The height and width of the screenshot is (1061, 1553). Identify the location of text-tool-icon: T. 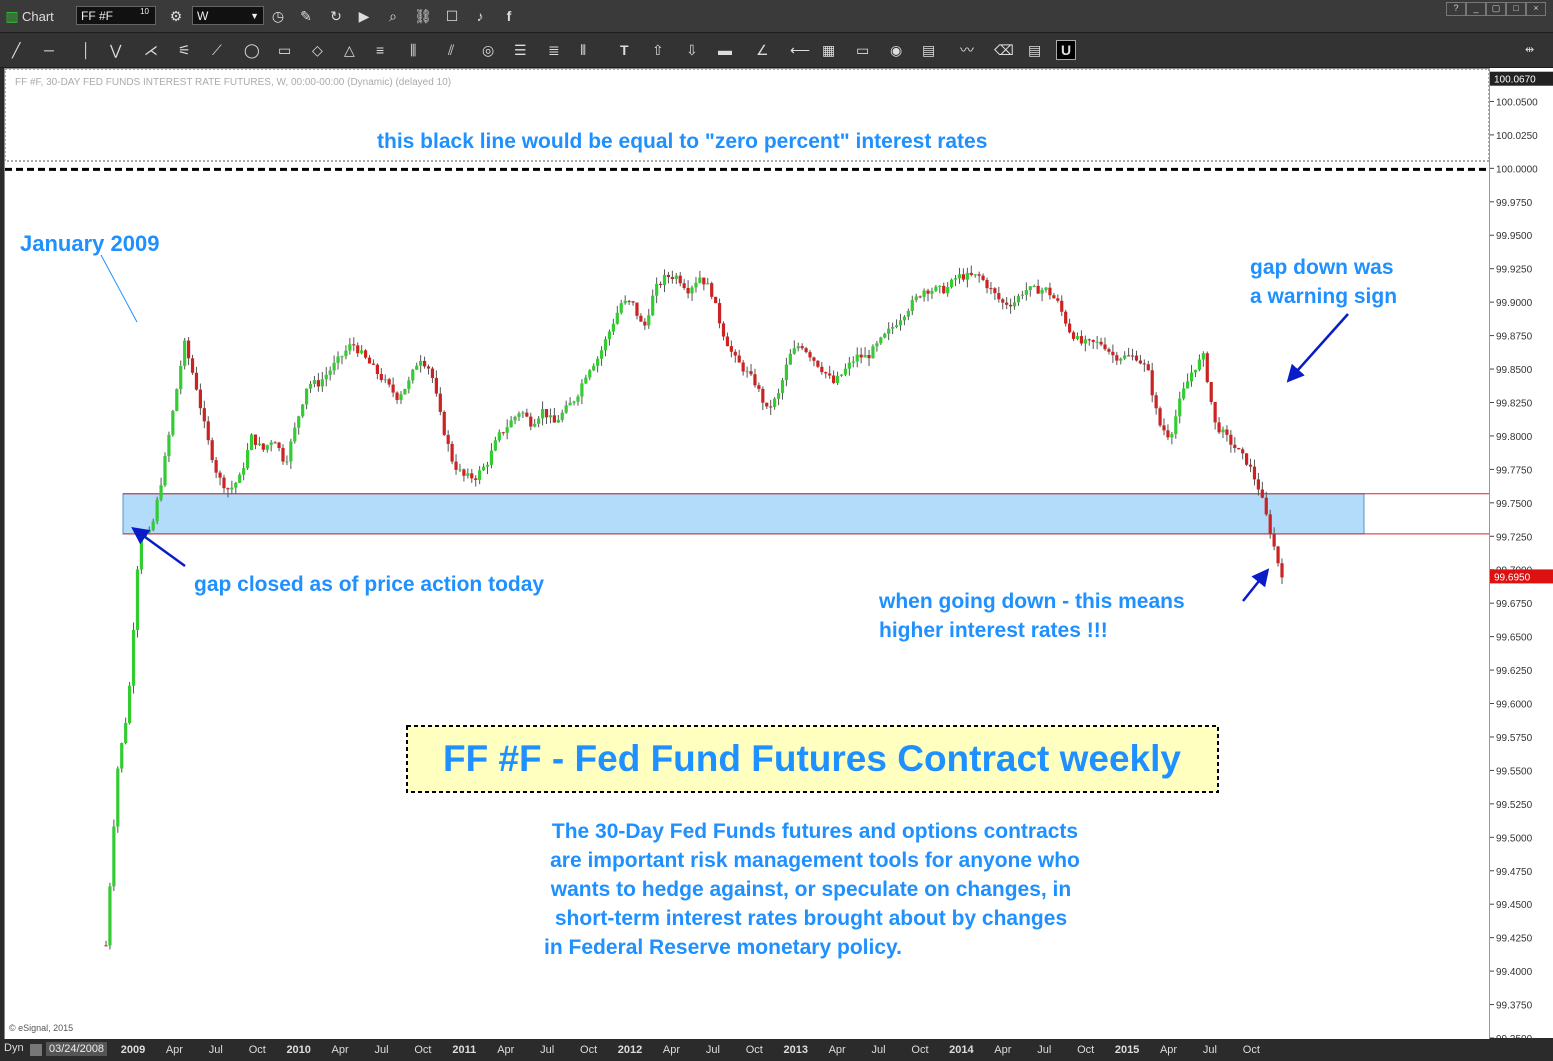
(624, 50).